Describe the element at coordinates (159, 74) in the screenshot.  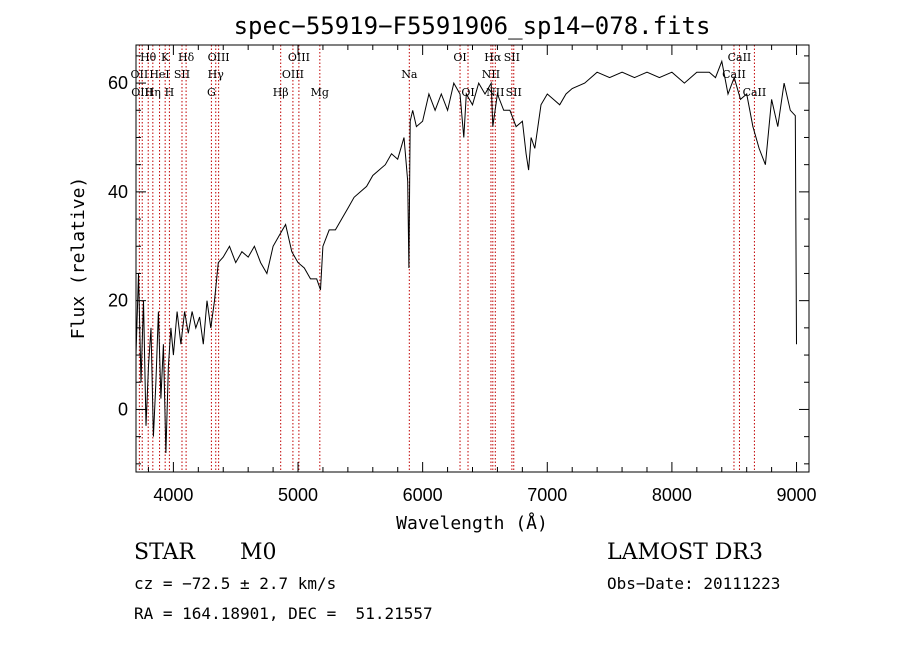
I see `emission-line-label: HeI` at that location.